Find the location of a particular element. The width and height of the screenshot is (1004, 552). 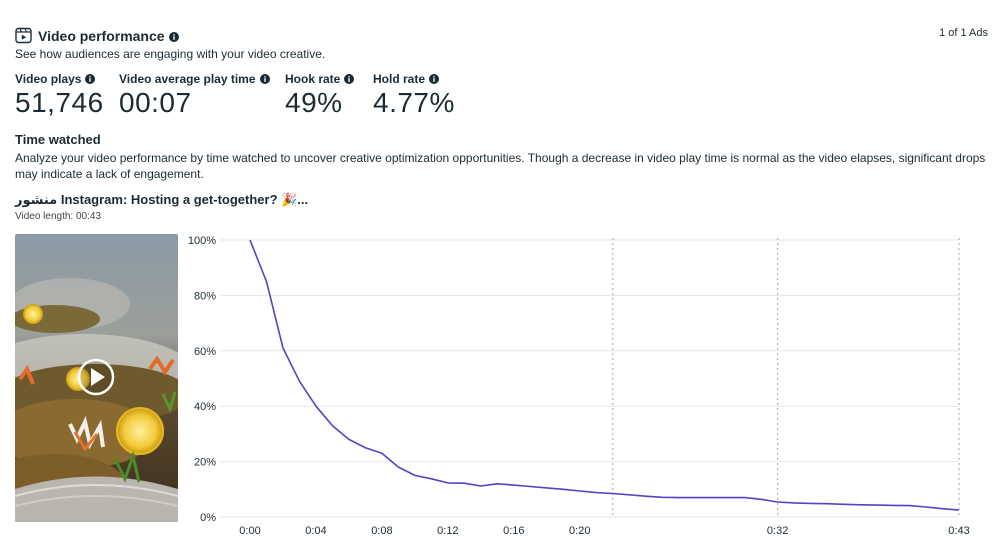

x-tick-label: 0:32 is located at coordinates (777, 531).